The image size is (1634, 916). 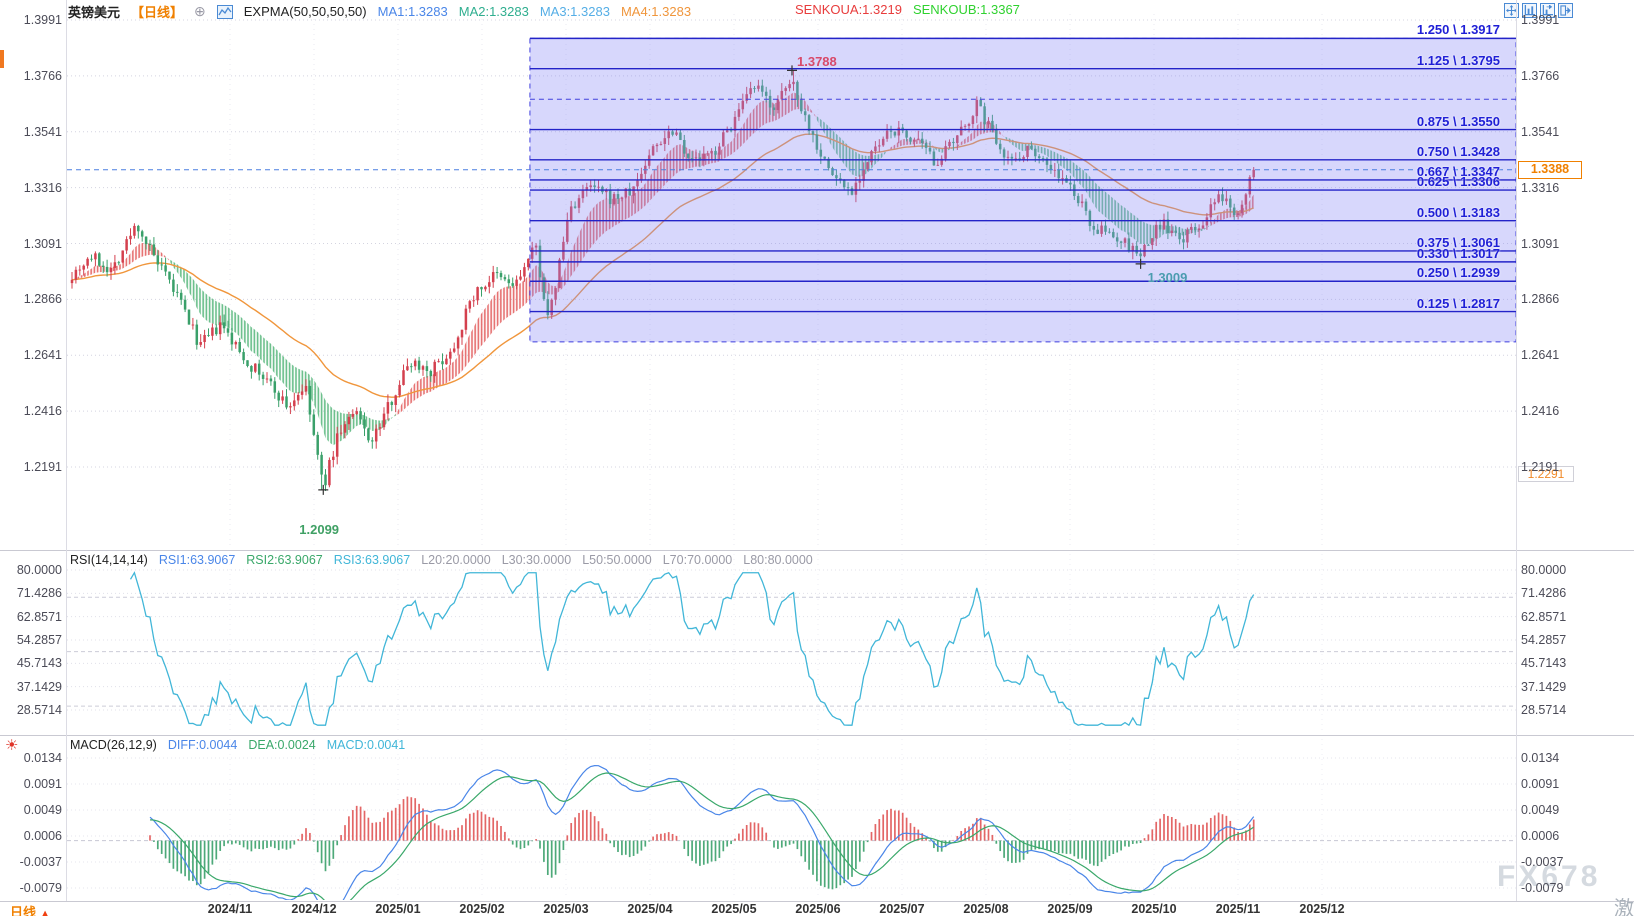 What do you see at coordinates (200, 11) in the screenshot?
I see `add-compare-icon: ⊕` at bounding box center [200, 11].